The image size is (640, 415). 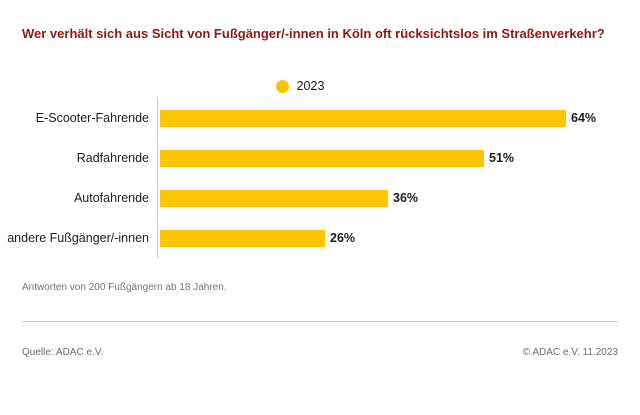 What do you see at coordinates (320, 352) in the screenshot?
I see `footer: Quelle: ADAC e.V. © ADAC e.V. 11.2023` at bounding box center [320, 352].